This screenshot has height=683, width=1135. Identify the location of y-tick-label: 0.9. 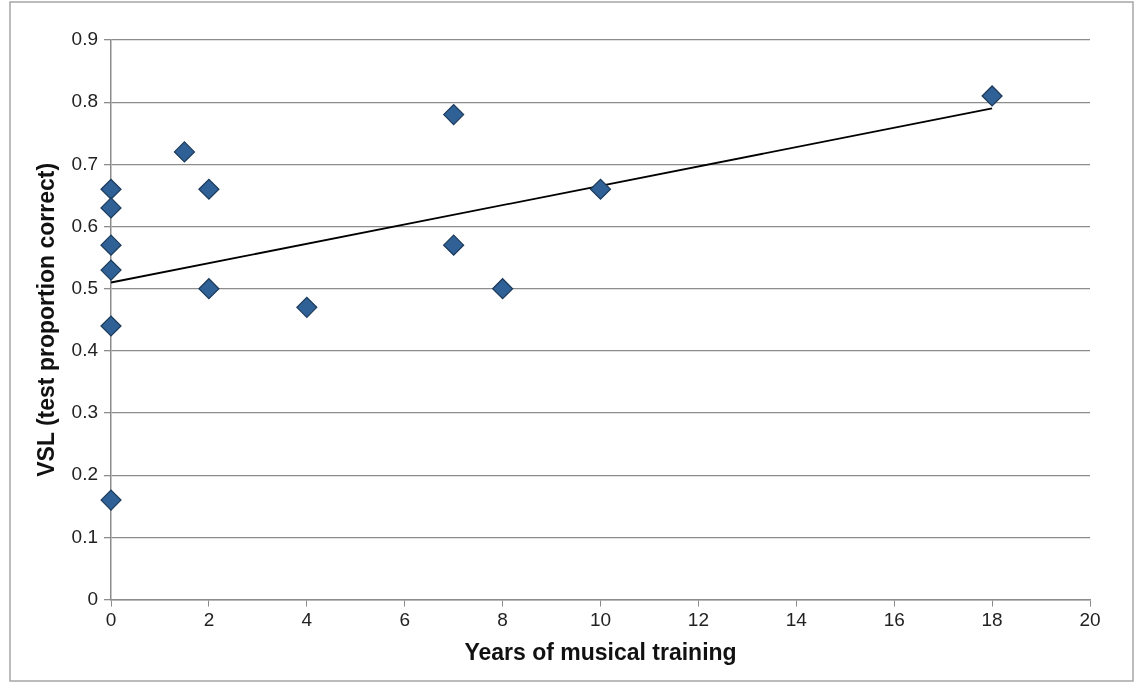
(85, 39).